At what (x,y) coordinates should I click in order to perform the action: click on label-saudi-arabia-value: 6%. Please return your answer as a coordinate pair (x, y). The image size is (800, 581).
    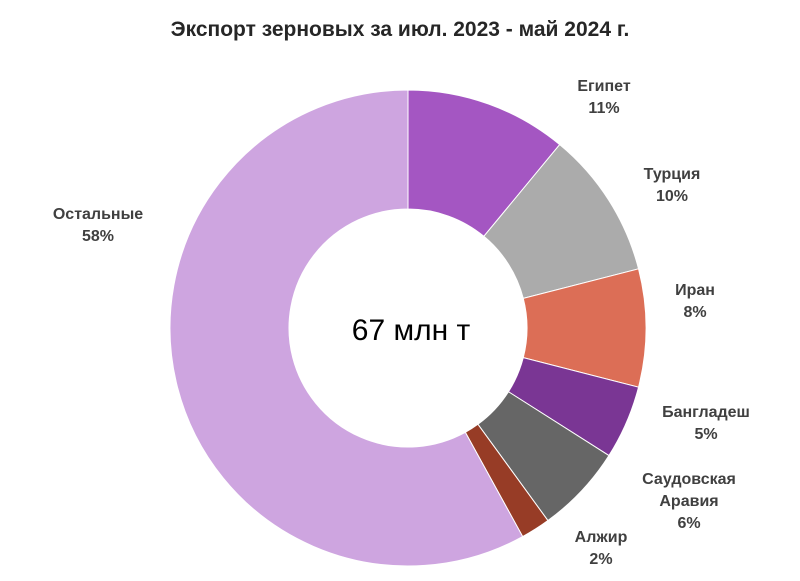
    Looking at the image, I should click on (689, 523).